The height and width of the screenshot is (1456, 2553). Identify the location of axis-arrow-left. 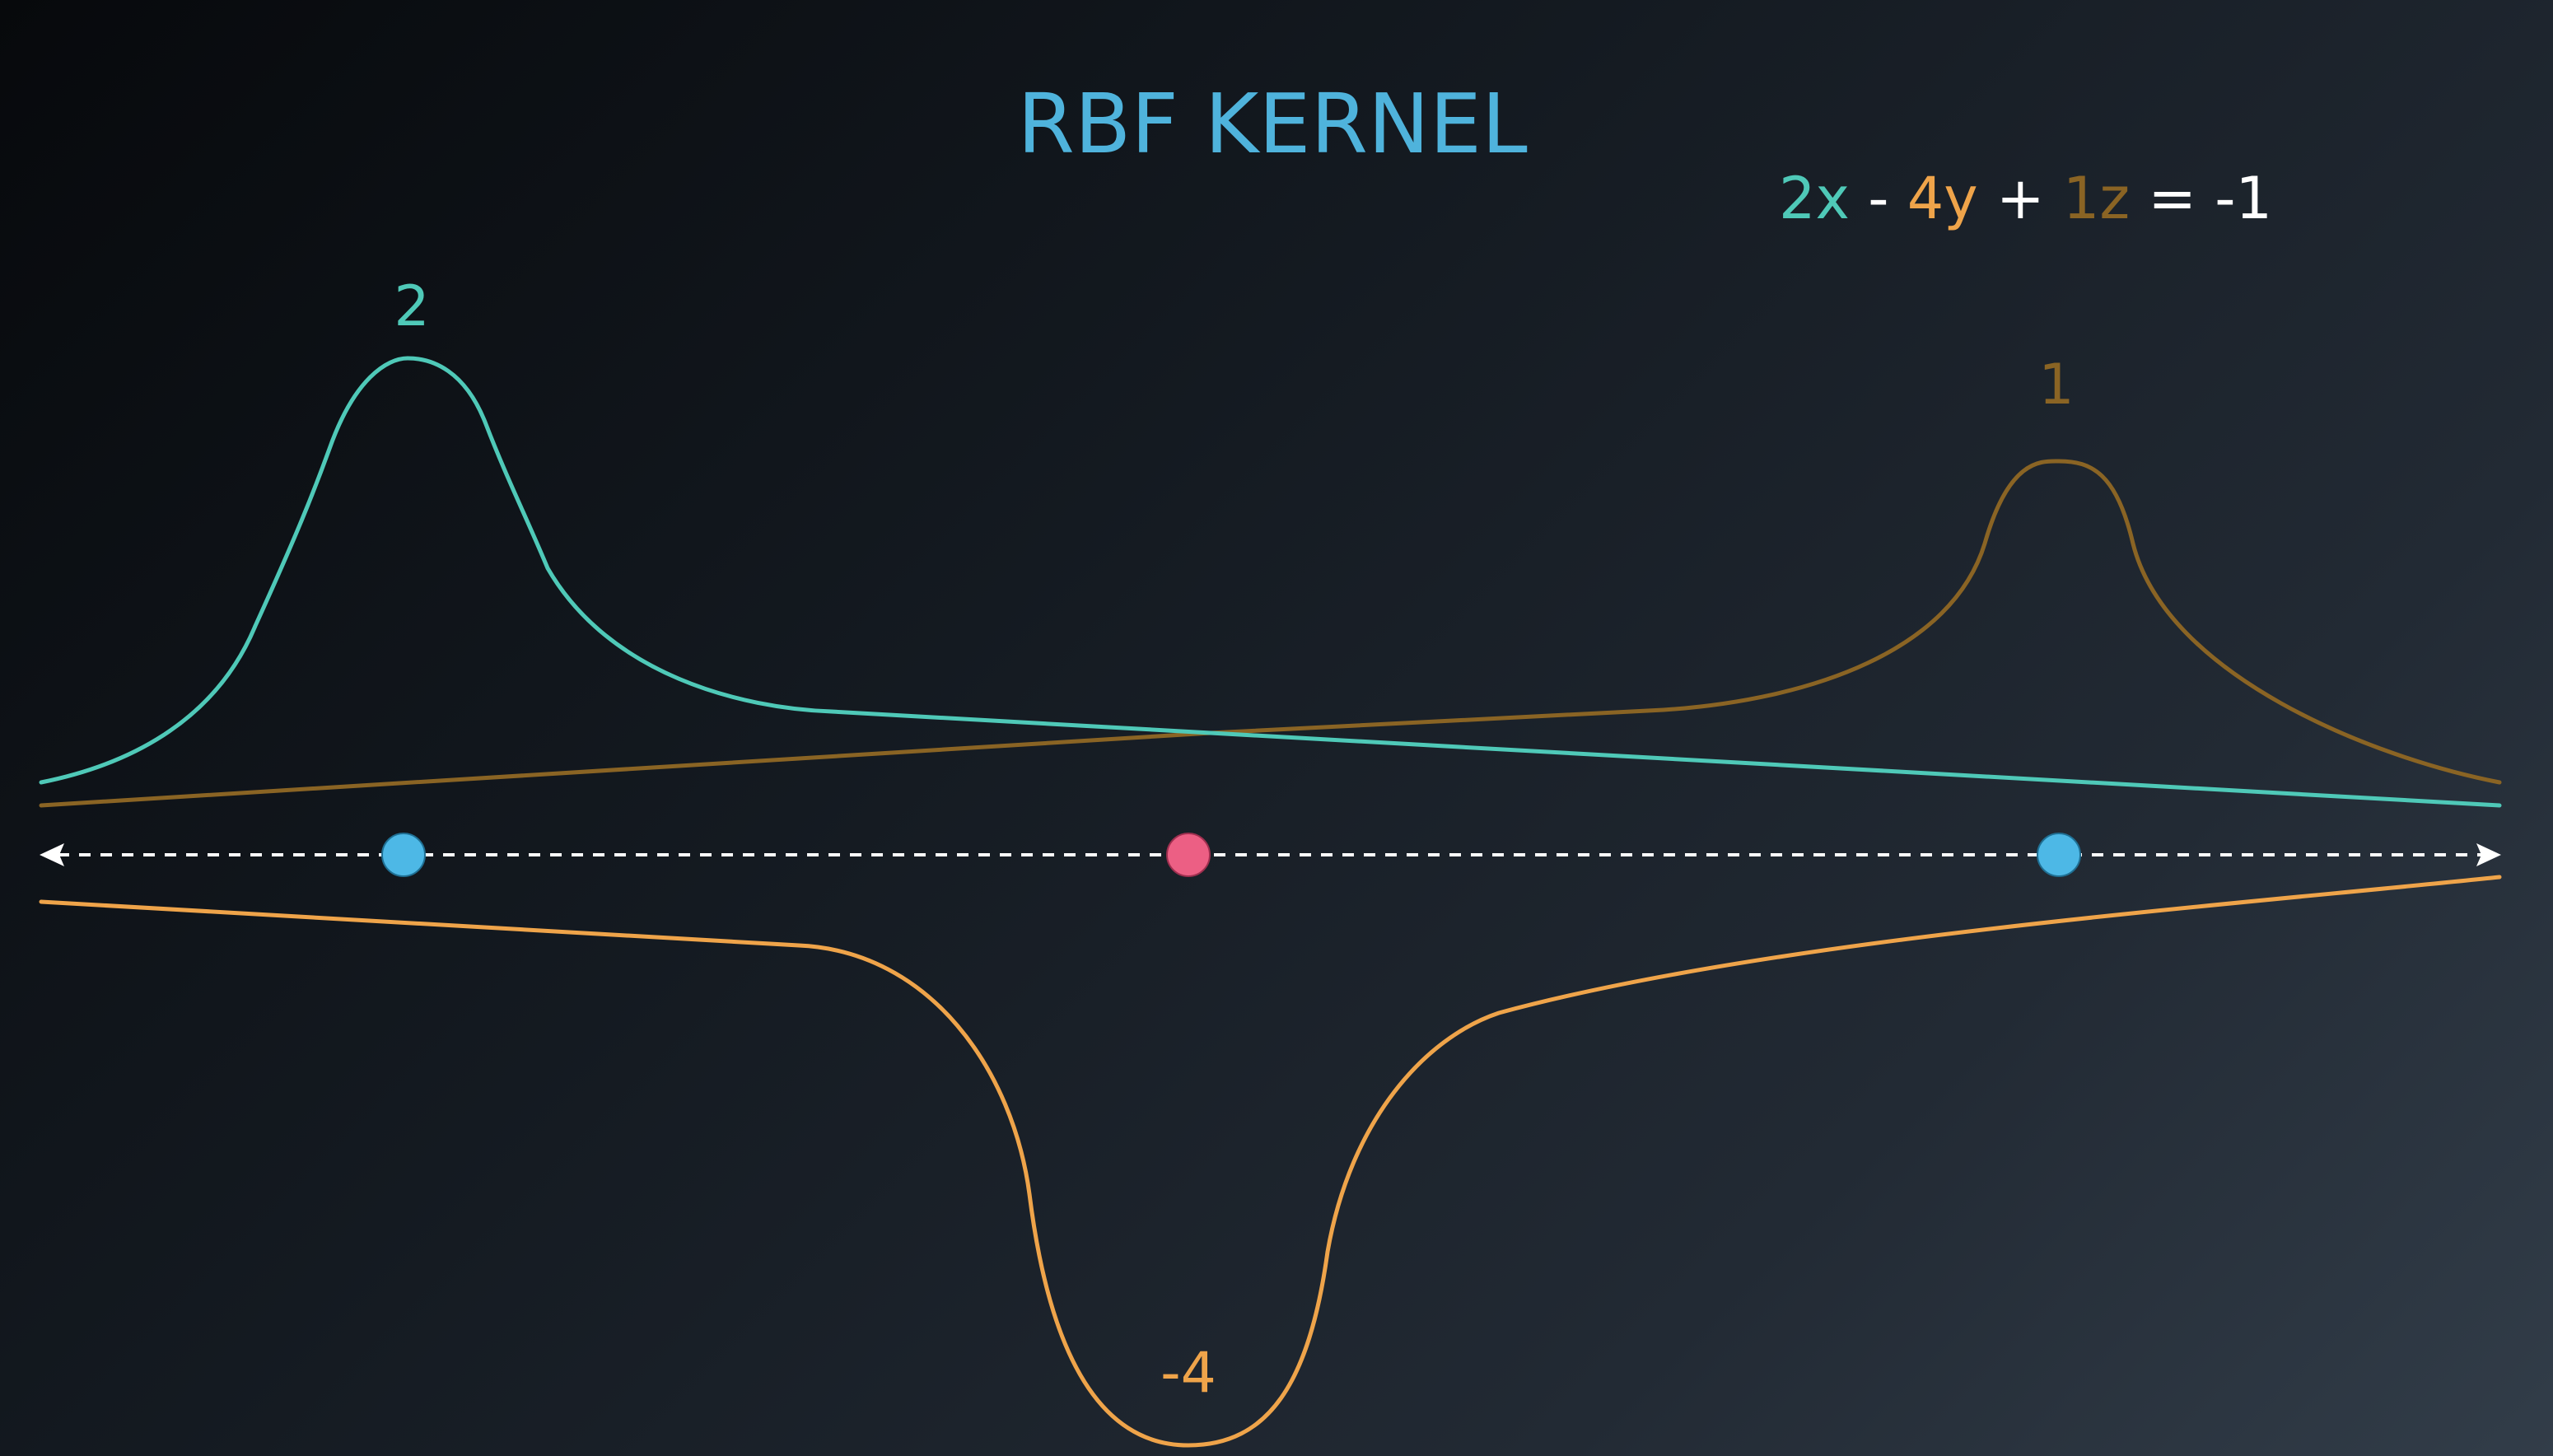
(52, 854).